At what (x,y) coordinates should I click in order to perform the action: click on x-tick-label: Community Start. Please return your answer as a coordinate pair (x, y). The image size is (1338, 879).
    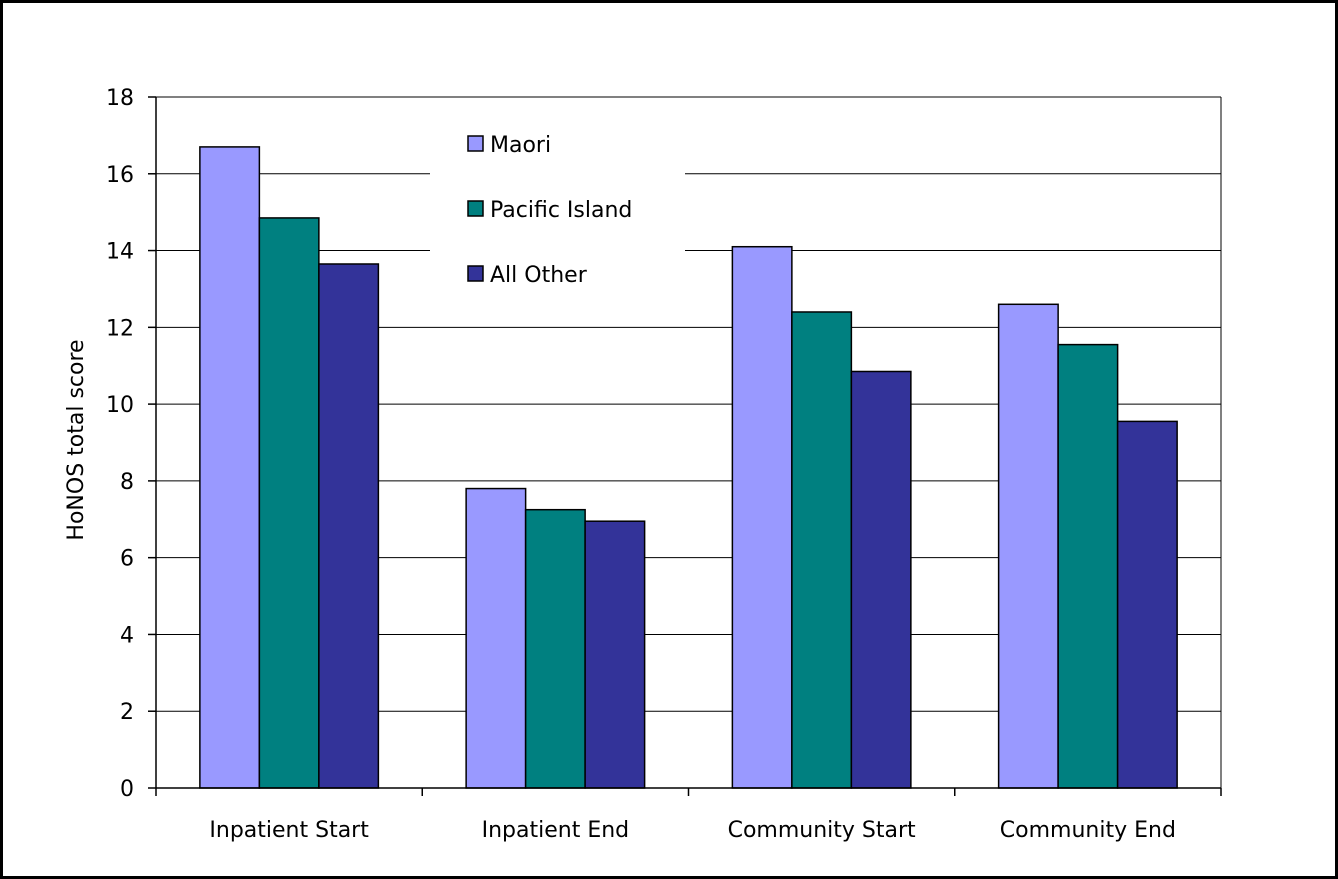
    Looking at the image, I should click on (822, 830).